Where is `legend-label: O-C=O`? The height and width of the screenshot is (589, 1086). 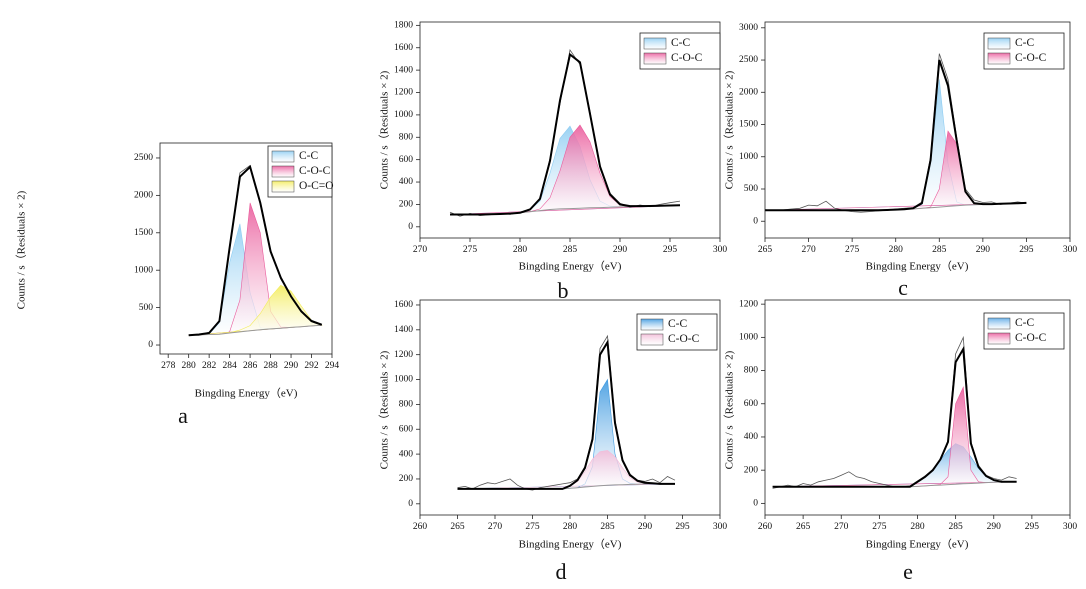 legend-label: O-C=O is located at coordinates (316, 186).